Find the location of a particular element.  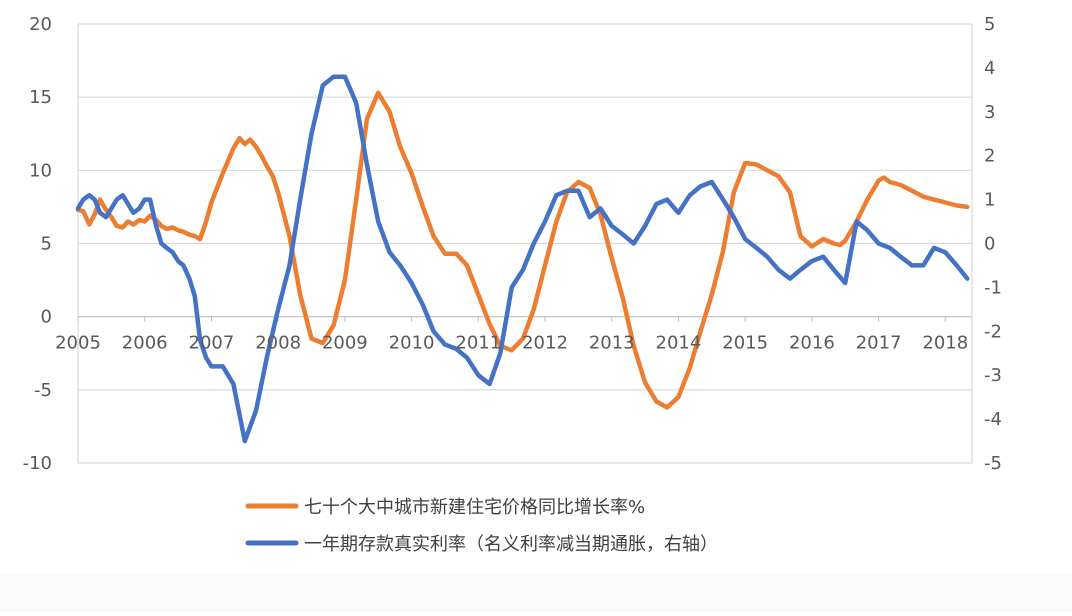

y-right-tick-label: 3 is located at coordinates (989, 112).